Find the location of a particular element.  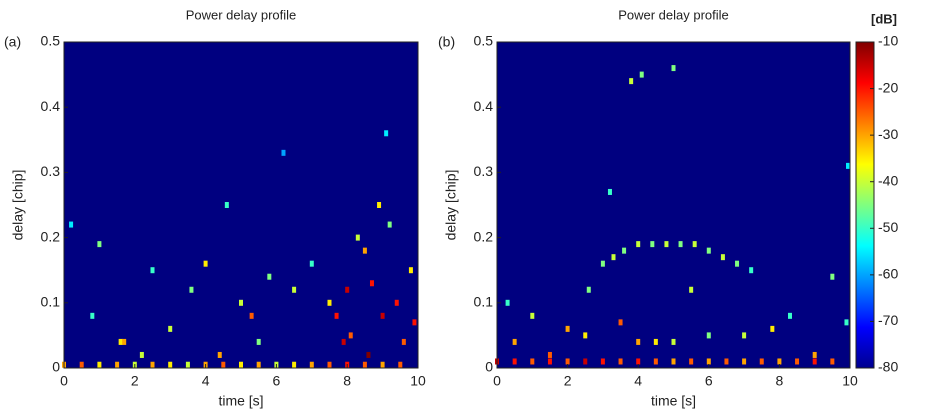

colorbar-tick-label: -10 is located at coordinates (888, 41).